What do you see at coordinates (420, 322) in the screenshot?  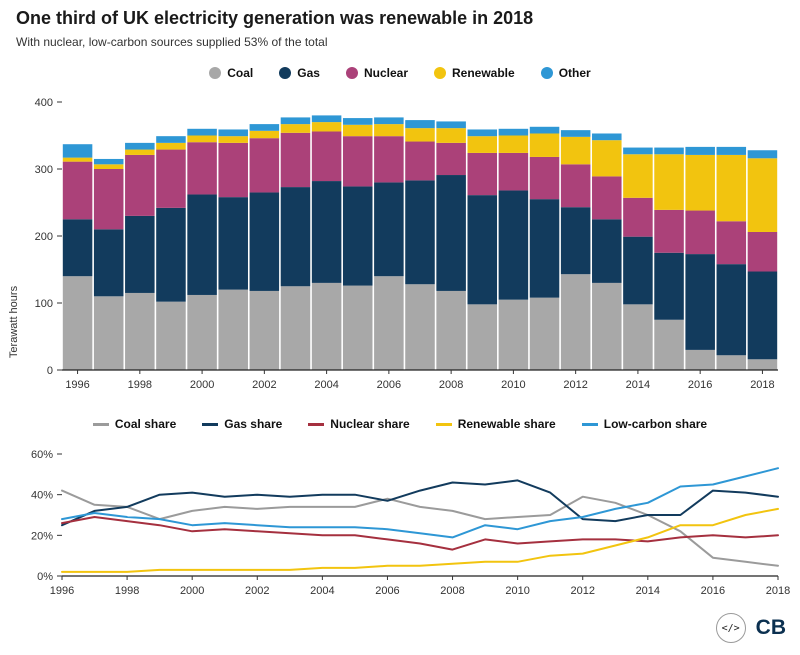 I see `bar-series-coal` at bounding box center [420, 322].